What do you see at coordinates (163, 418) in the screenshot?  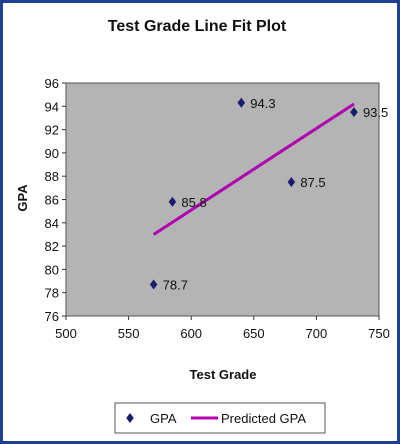 I see `legend-gpa-label: GPA` at bounding box center [163, 418].